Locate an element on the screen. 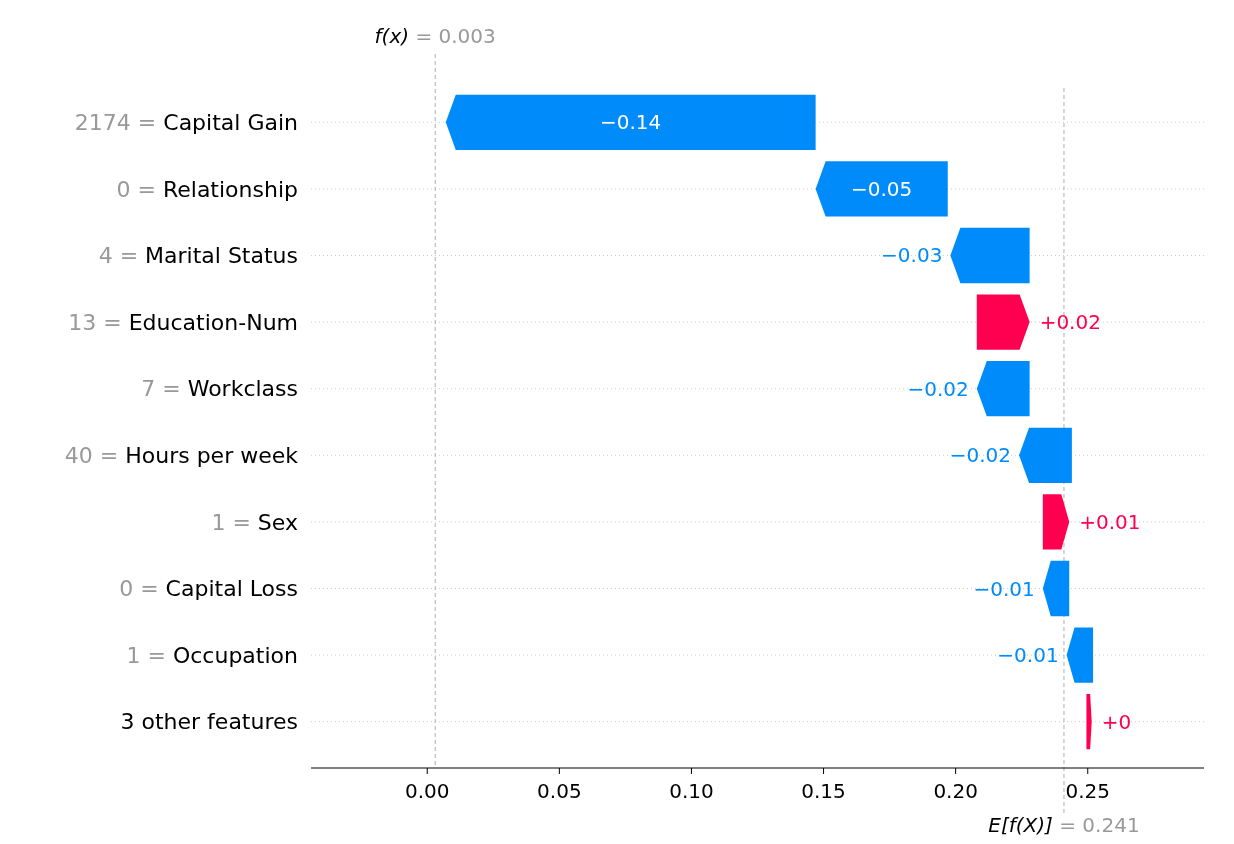 This screenshot has height=844, width=1234. data-label: −0.03 is located at coordinates (912, 255).